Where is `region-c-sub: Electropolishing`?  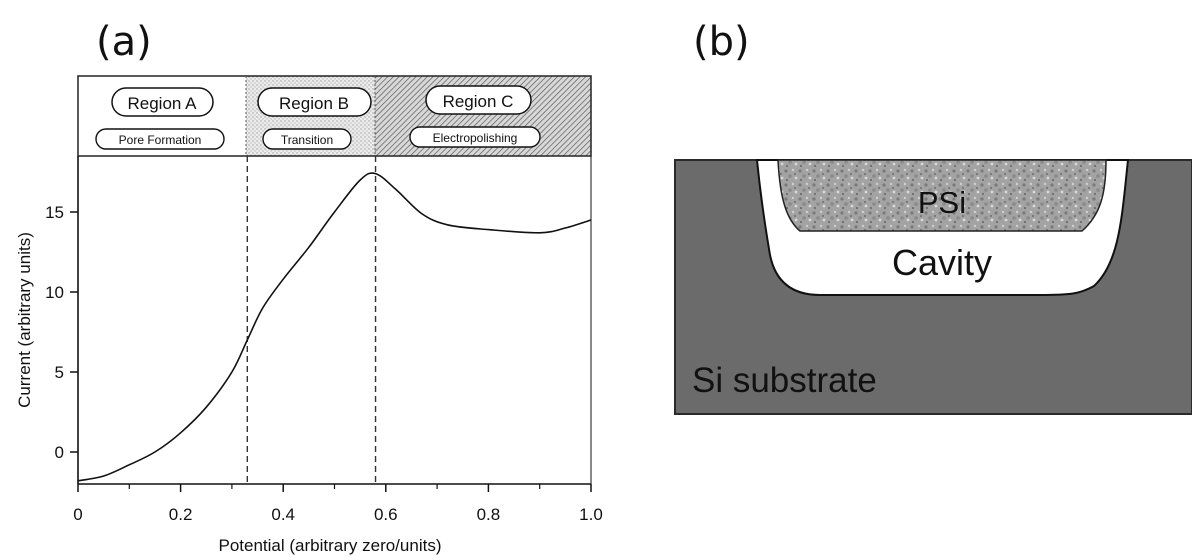 region-c-sub: Electropolishing is located at coordinates (475, 138).